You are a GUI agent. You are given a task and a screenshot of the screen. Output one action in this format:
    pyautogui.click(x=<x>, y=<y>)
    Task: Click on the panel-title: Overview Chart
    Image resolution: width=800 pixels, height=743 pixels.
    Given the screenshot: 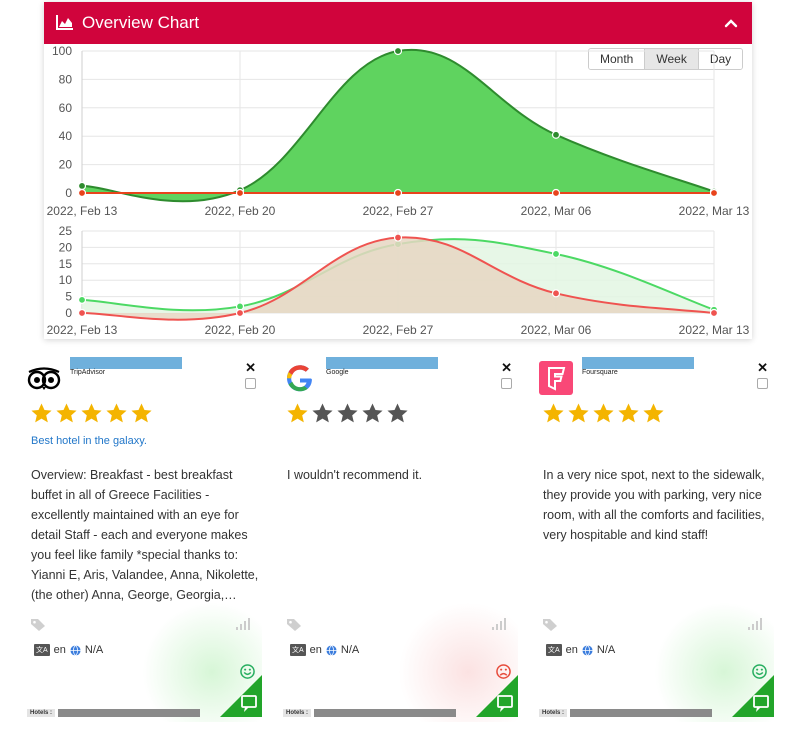 What is the action you would take?
    pyautogui.click(x=141, y=22)
    